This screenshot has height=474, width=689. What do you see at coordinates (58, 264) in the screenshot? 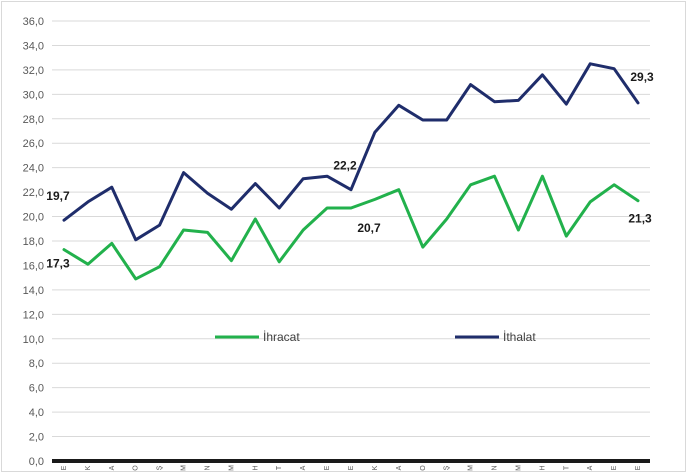
I see `data-label: 17,3` at bounding box center [58, 264].